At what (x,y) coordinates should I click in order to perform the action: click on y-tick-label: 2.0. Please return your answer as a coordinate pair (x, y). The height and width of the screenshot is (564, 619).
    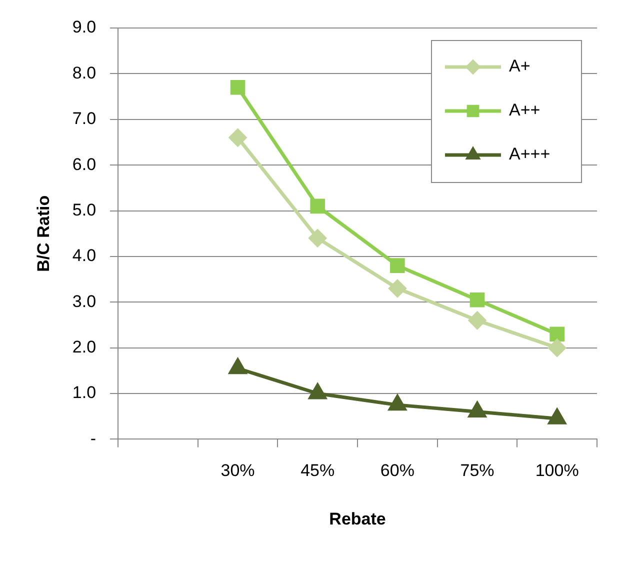
    Looking at the image, I should click on (84, 347).